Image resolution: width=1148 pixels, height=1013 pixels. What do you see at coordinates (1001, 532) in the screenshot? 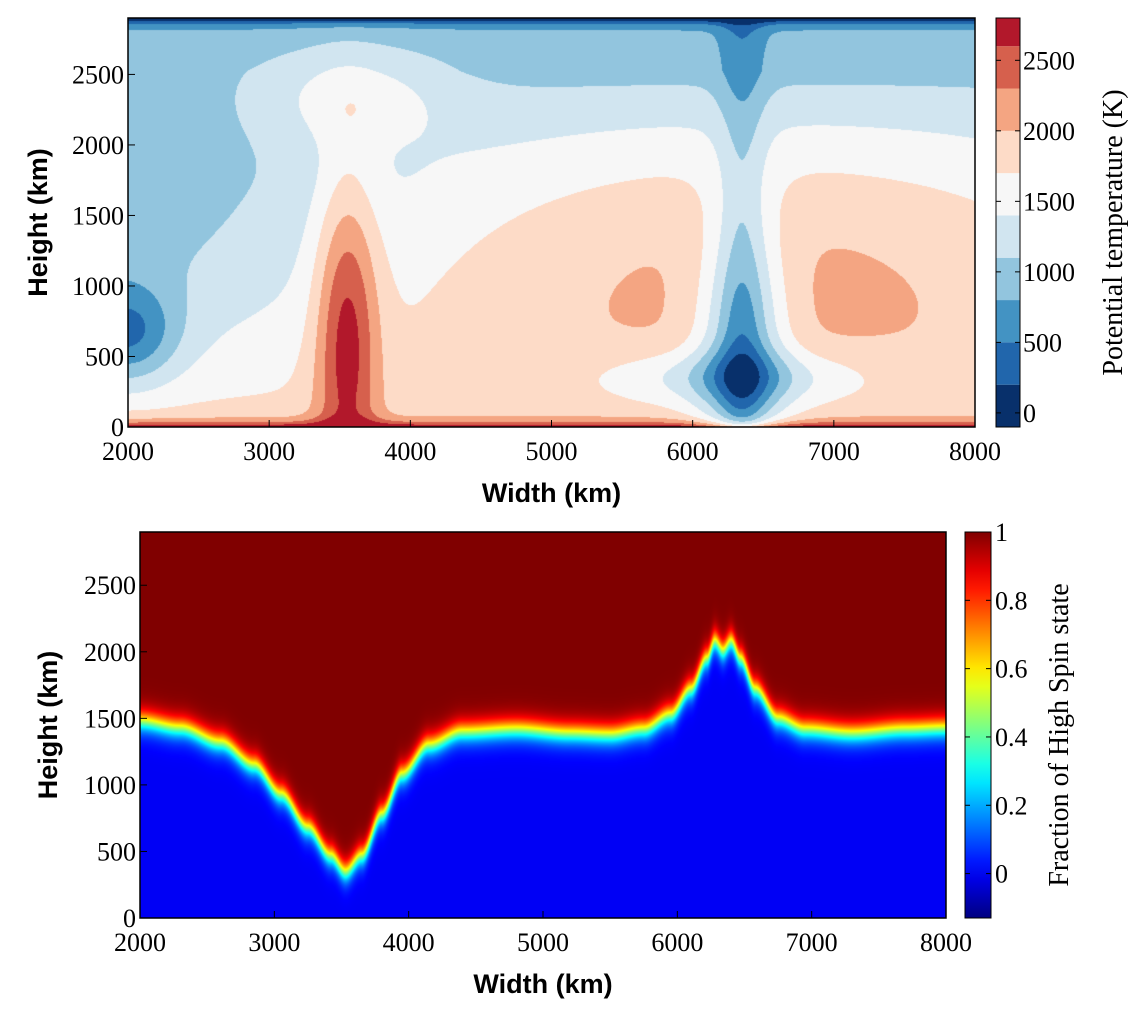
I see `colorbar-tick-label: 1` at bounding box center [1001, 532].